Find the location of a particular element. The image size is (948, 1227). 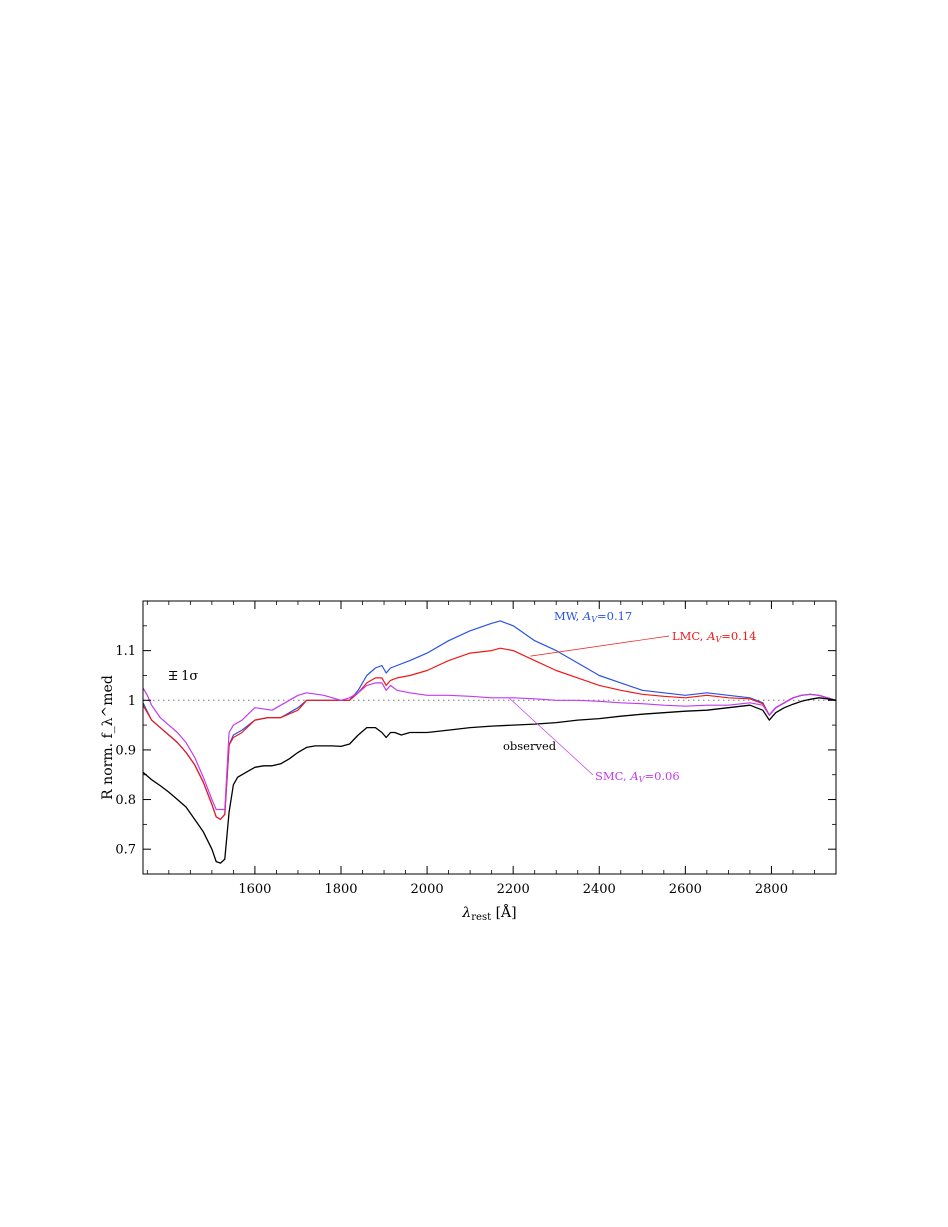

y-tick-label: 0.8 is located at coordinates (125, 800).